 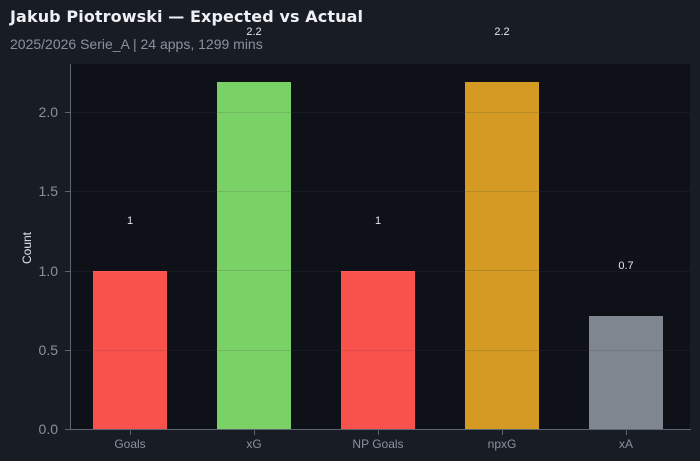 I want to click on y-axis-label: Count, so click(x=27, y=248).